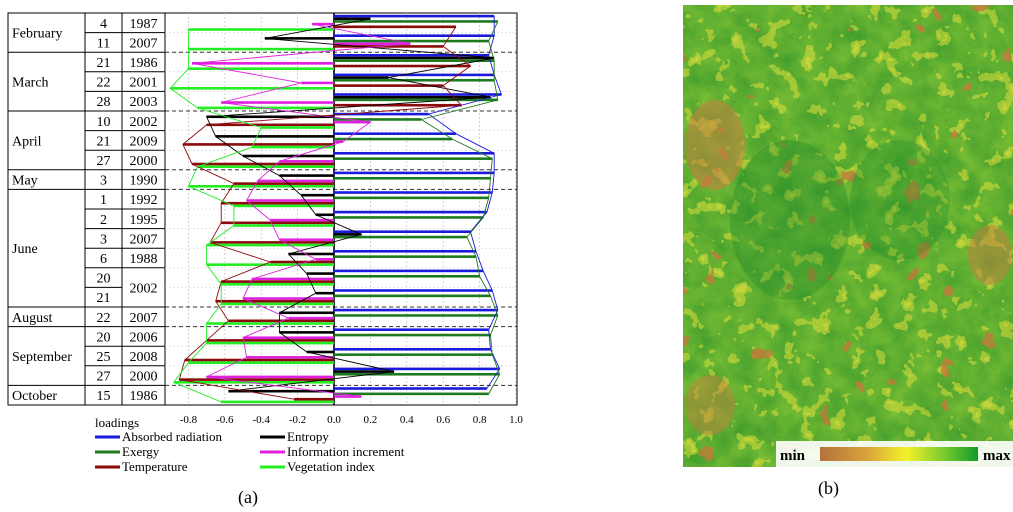 The height and width of the screenshot is (512, 1013). What do you see at coordinates (352, 420) in the screenshot?
I see `x-tick-labels: -0.8 -0.6 -0.4 -0.2 0.0 0.2 0.4 0.6 0.8 1.0` at bounding box center [352, 420].